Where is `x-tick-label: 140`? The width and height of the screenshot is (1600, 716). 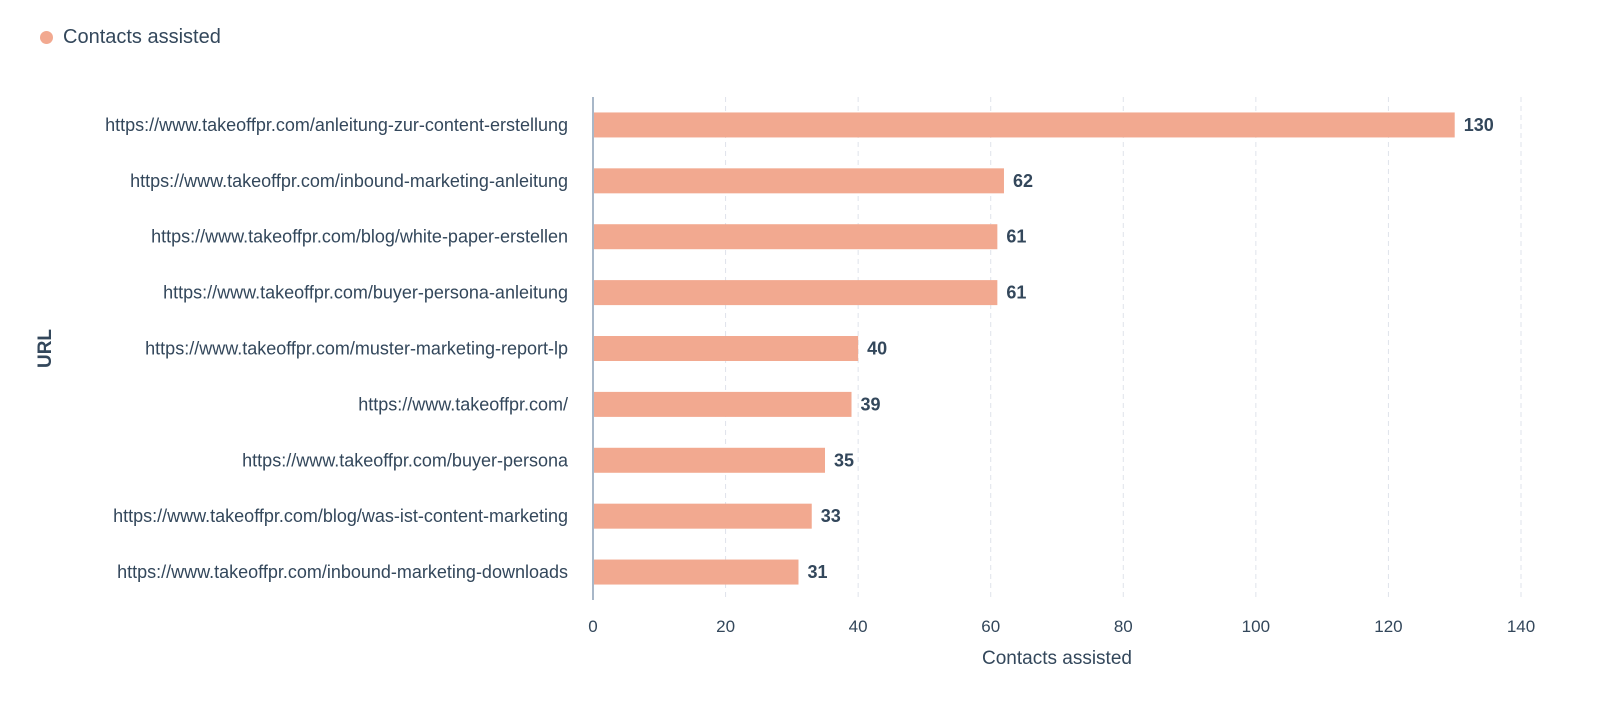
x-tick-label: 140 is located at coordinates (1521, 626).